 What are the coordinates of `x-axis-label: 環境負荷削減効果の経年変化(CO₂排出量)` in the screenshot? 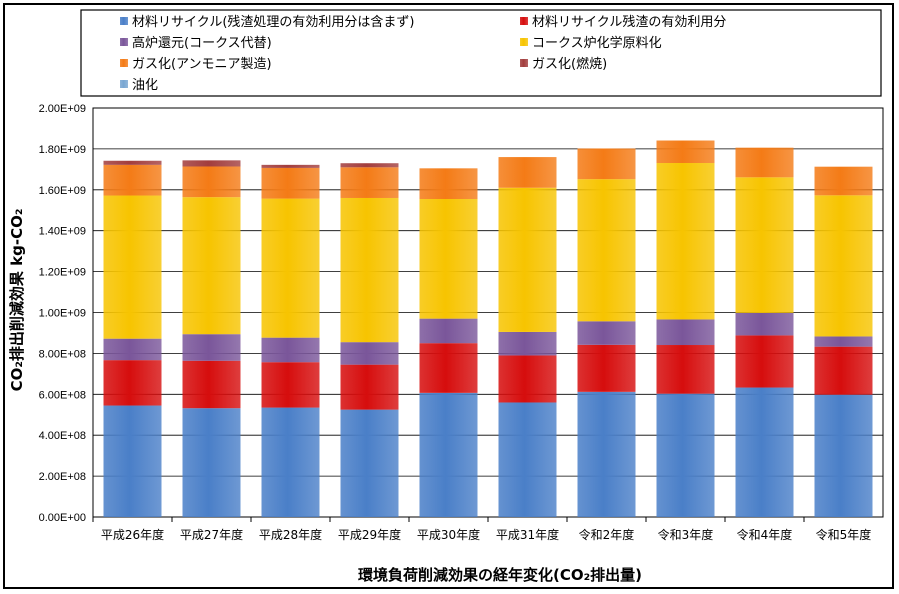 It's located at (500, 575).